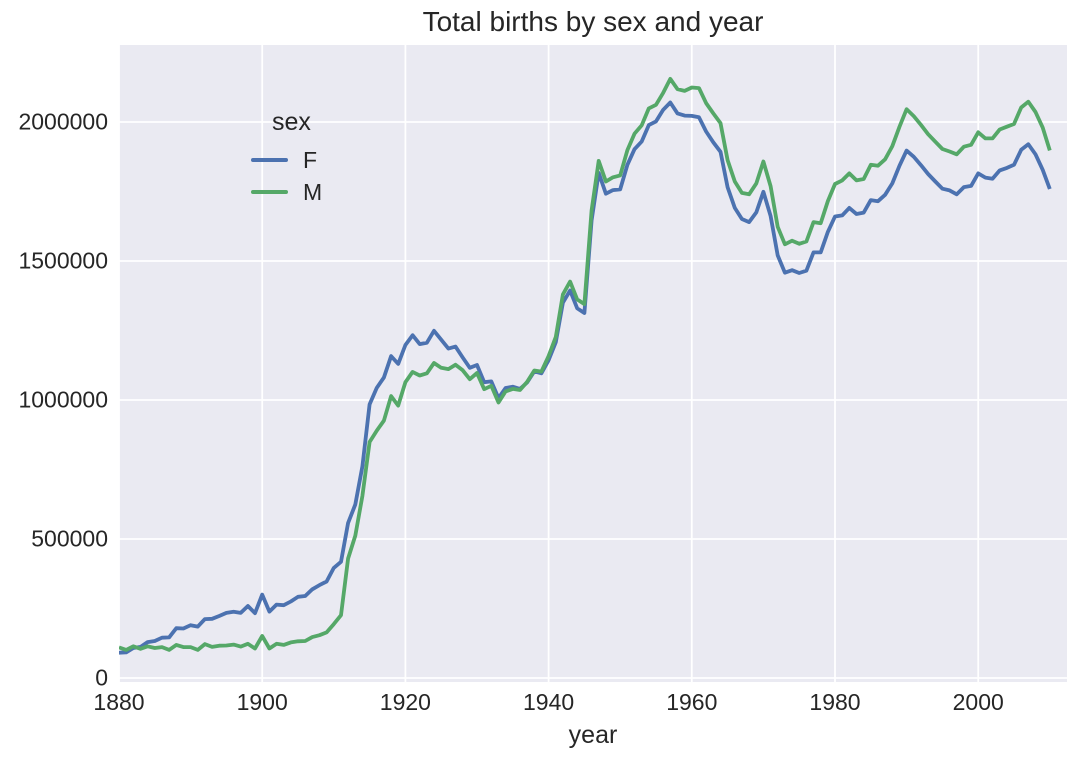 The width and height of the screenshot is (1067, 762). I want to click on chart-title: Total births by sex and year, so click(593, 21).